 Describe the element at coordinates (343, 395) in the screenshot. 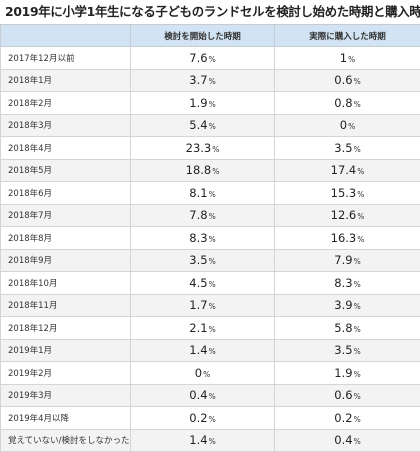

I see `purchase-period-cell-value: 0.6` at that location.